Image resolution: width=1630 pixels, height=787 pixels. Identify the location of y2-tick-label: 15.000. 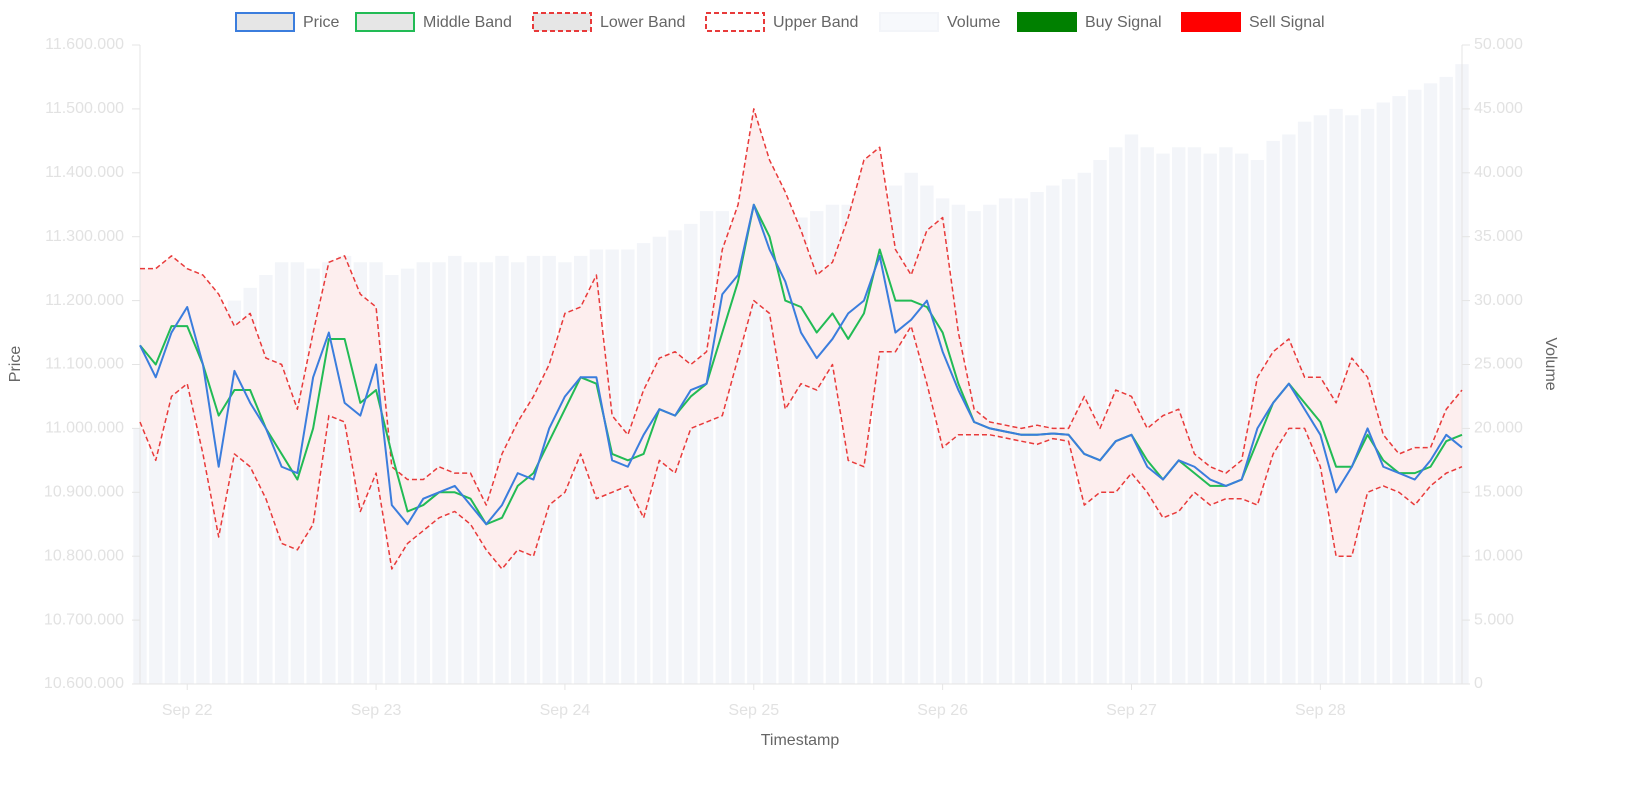
(1498, 492).